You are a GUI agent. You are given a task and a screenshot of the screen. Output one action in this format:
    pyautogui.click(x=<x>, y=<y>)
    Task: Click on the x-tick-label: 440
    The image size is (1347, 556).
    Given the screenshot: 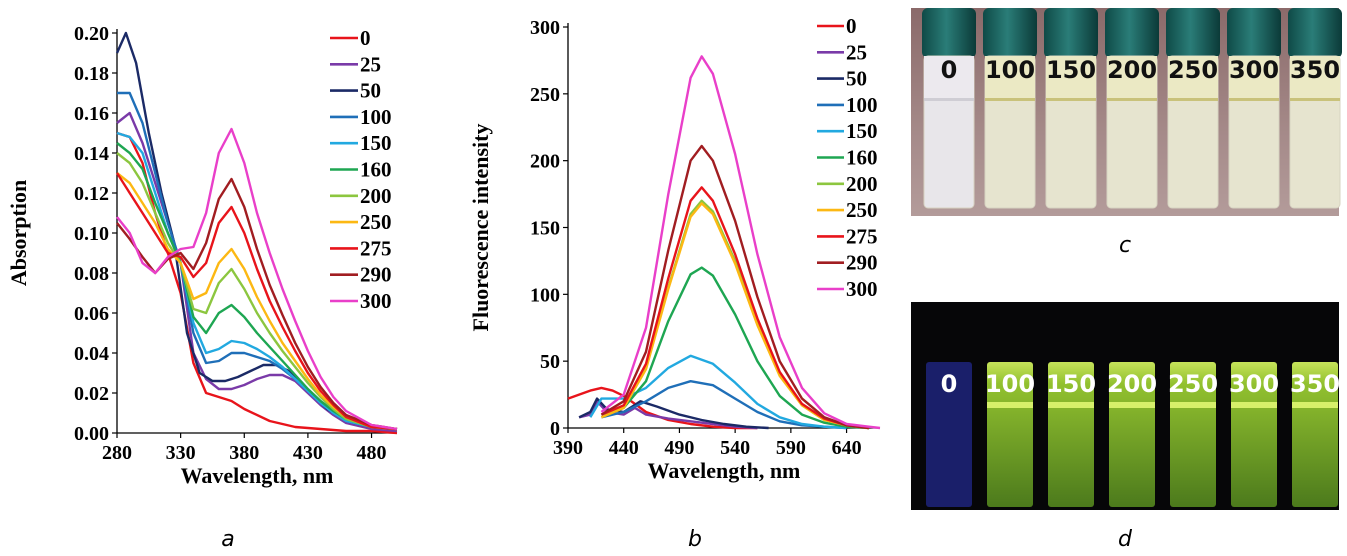 What is the action you would take?
    pyautogui.click(x=624, y=448)
    